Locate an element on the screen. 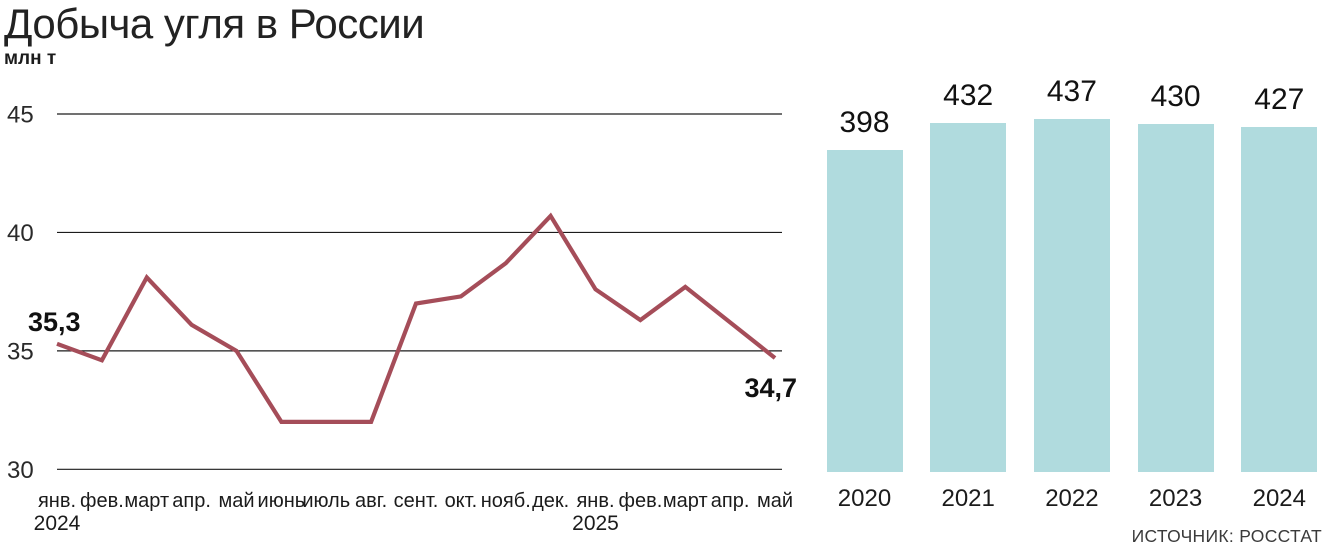  y-tick-label: 30 is located at coordinates (20, 470).